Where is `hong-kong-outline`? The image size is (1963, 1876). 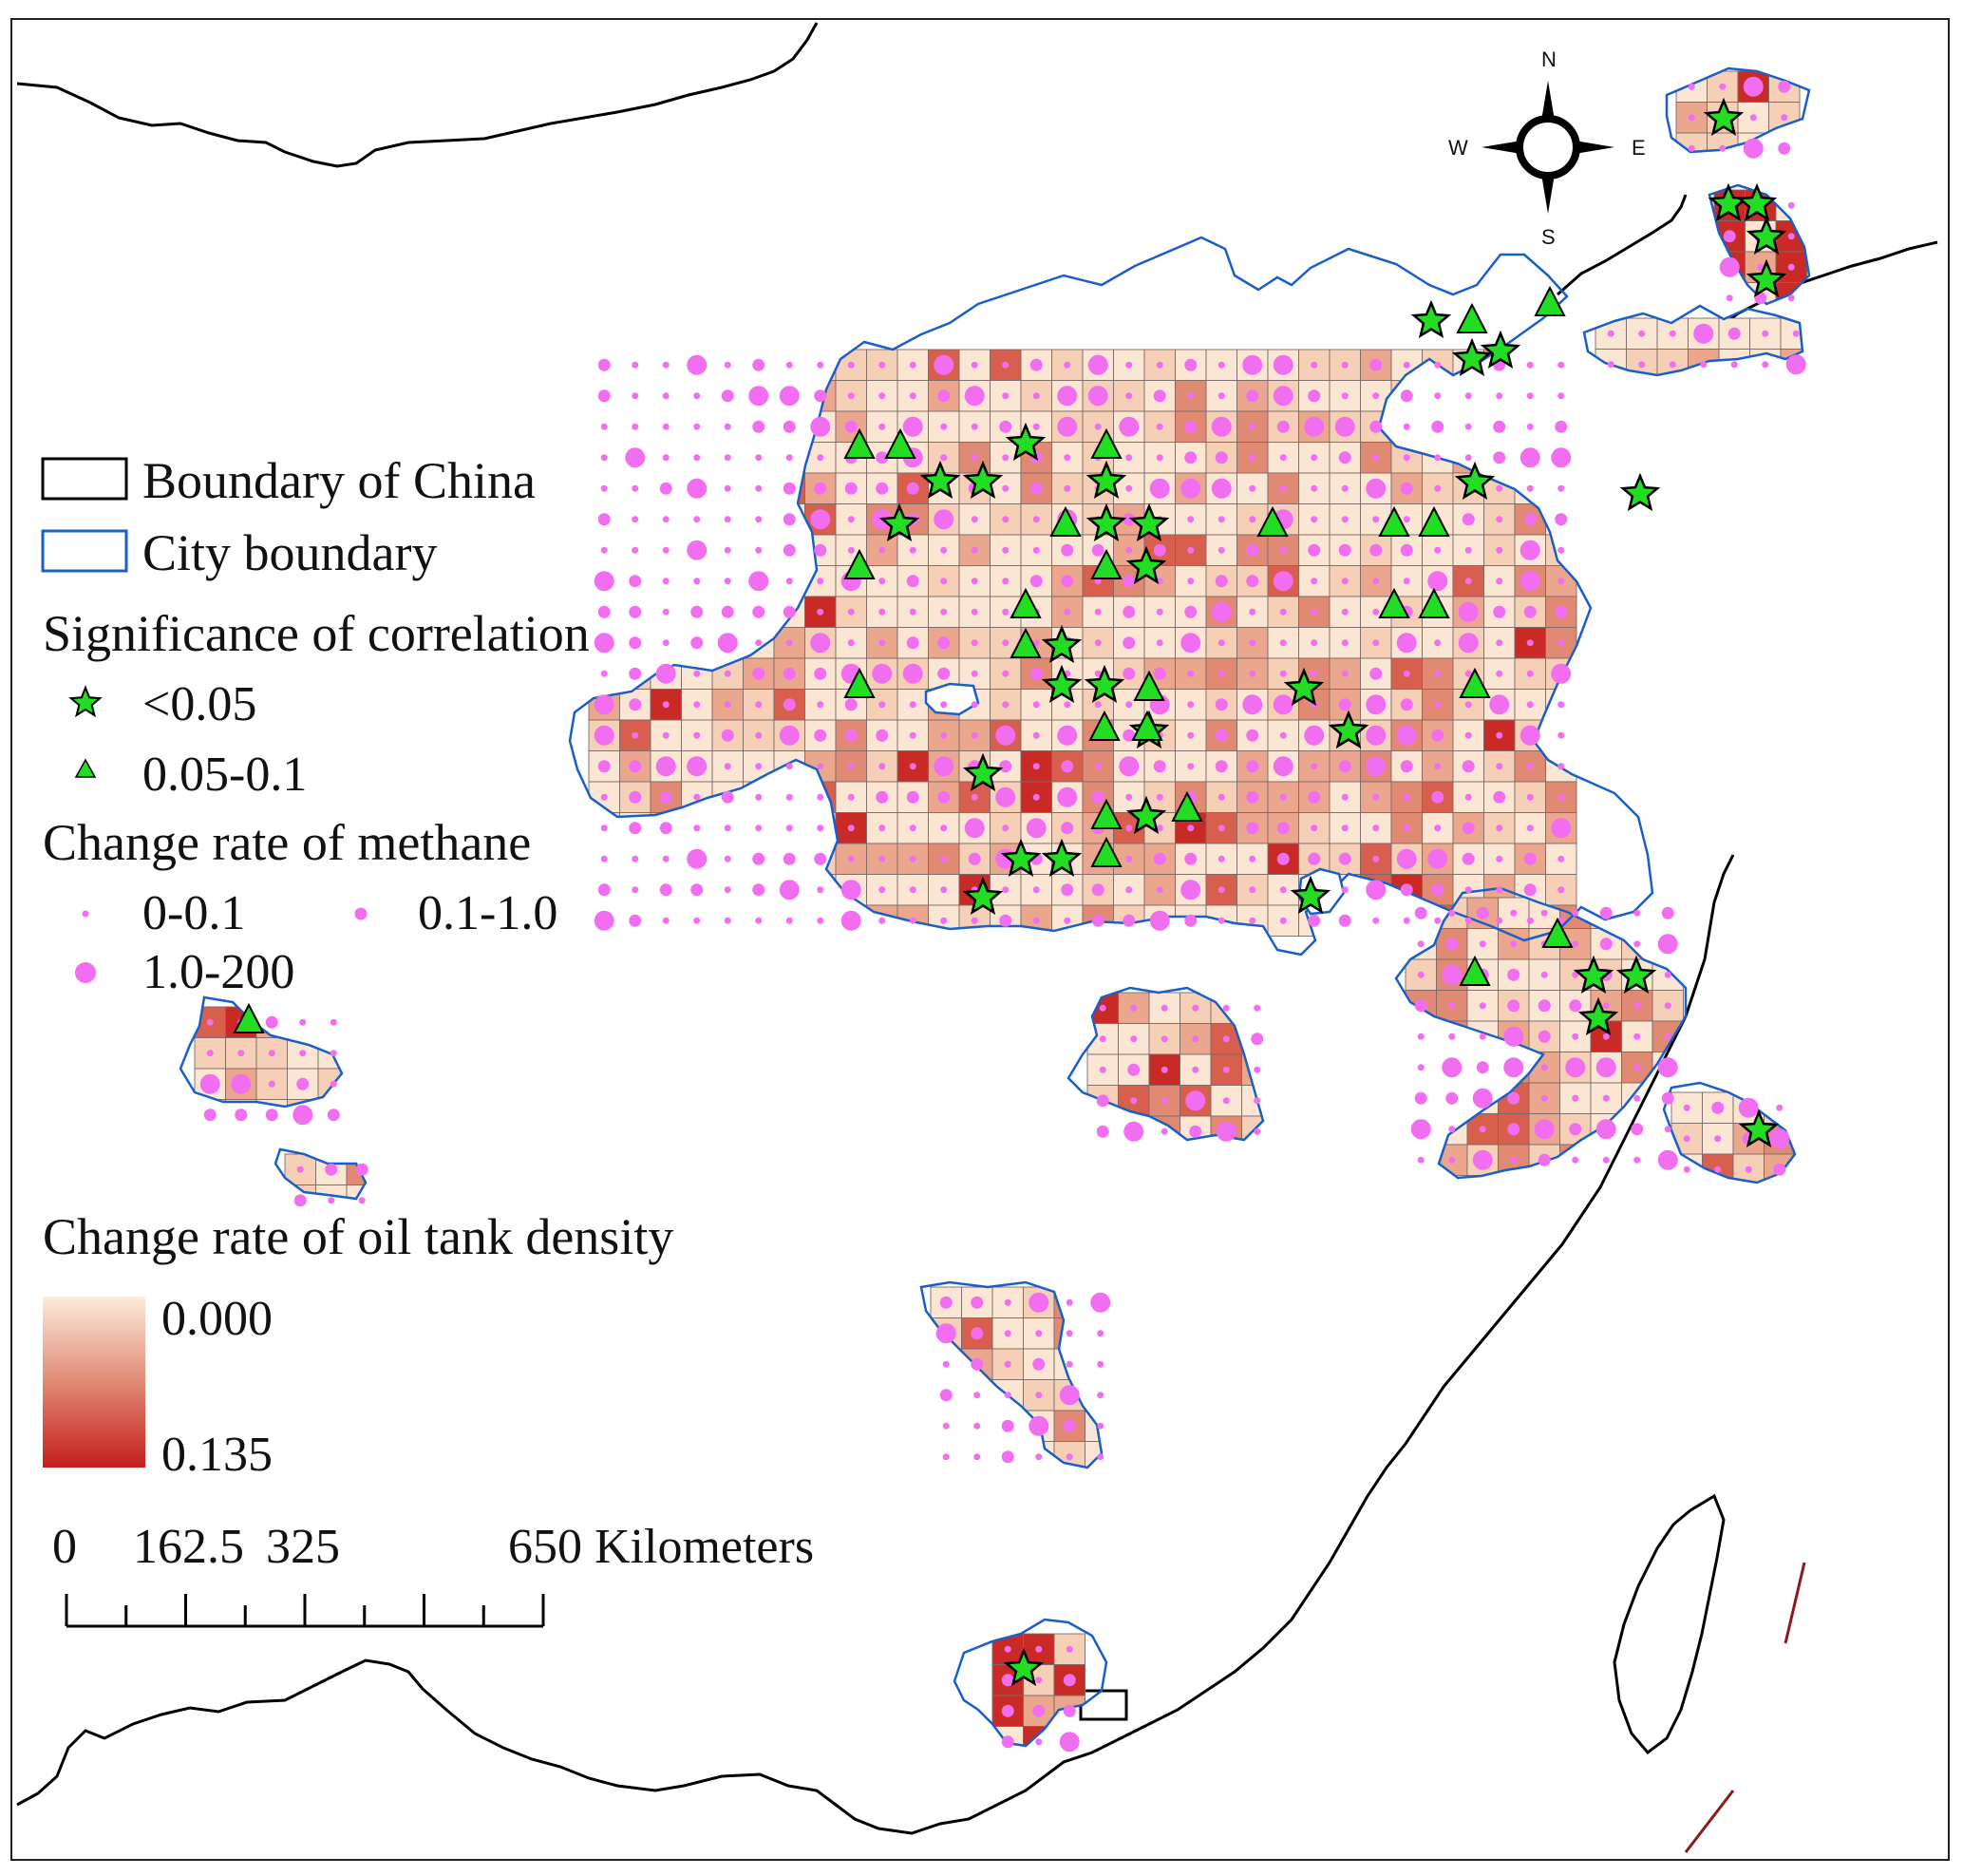 hong-kong-outline is located at coordinates (1103, 1705).